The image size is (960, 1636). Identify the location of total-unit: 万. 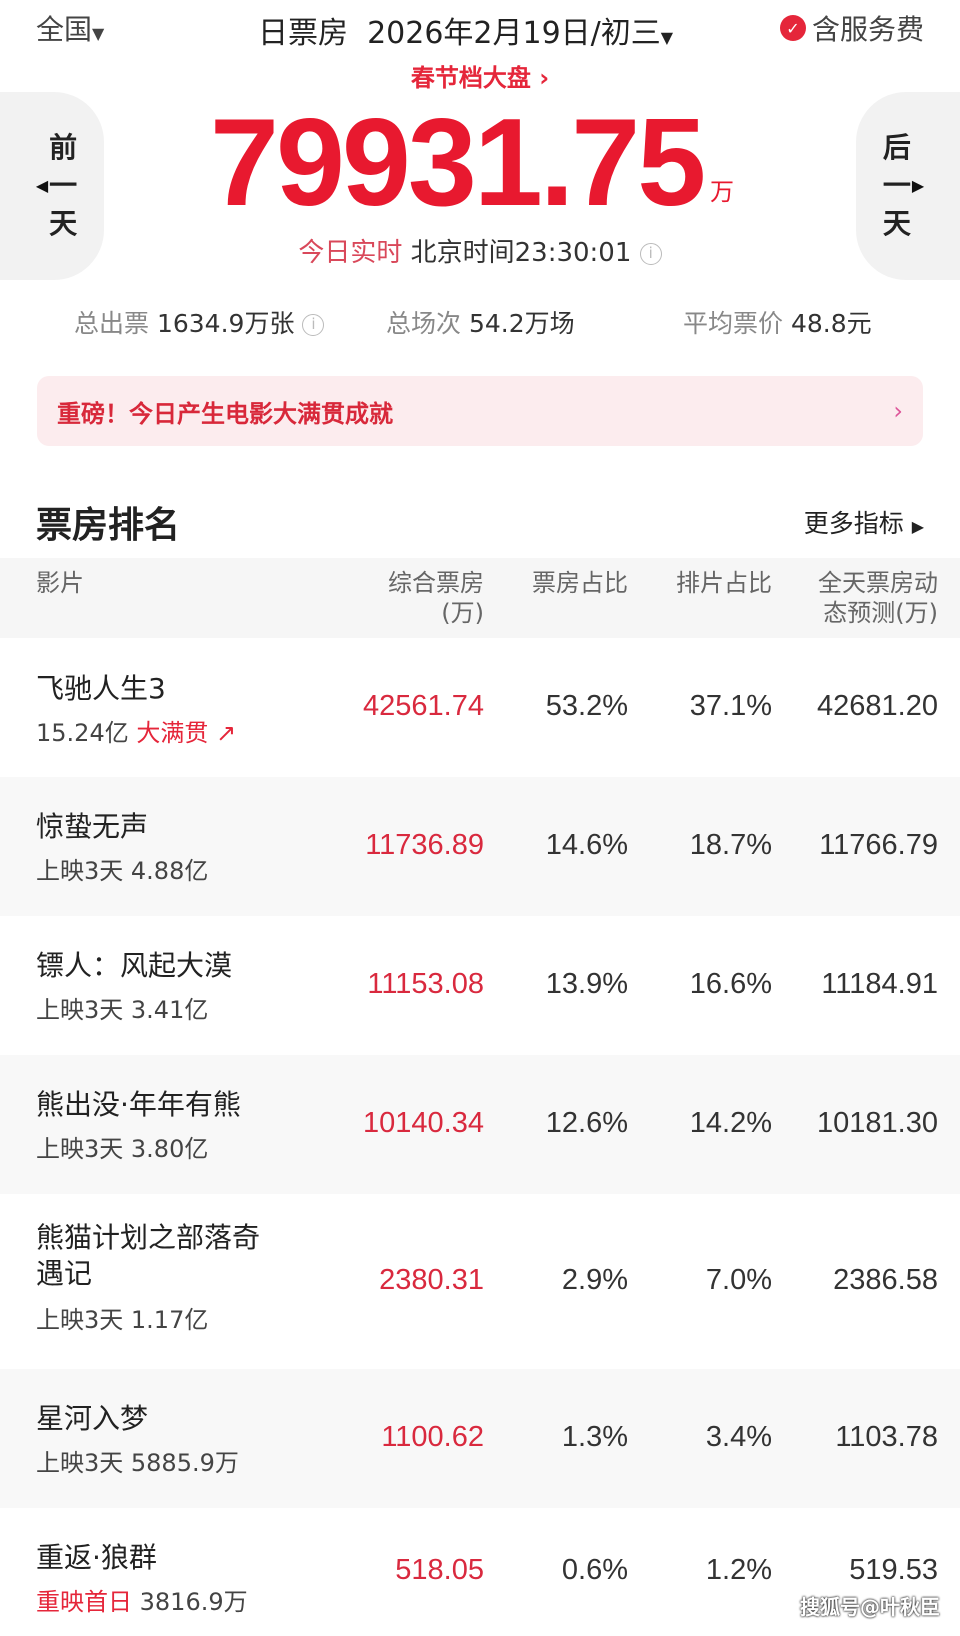
(722, 192).